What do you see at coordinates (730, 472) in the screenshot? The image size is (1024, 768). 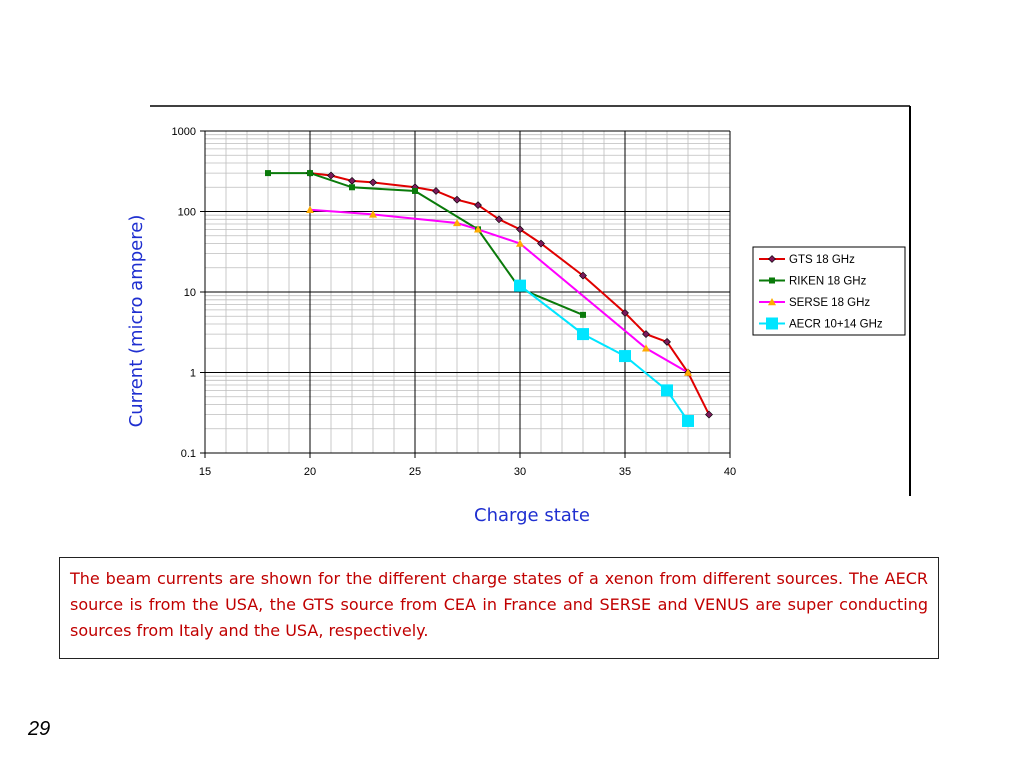 I see `x-tick-label: 40` at bounding box center [730, 472].